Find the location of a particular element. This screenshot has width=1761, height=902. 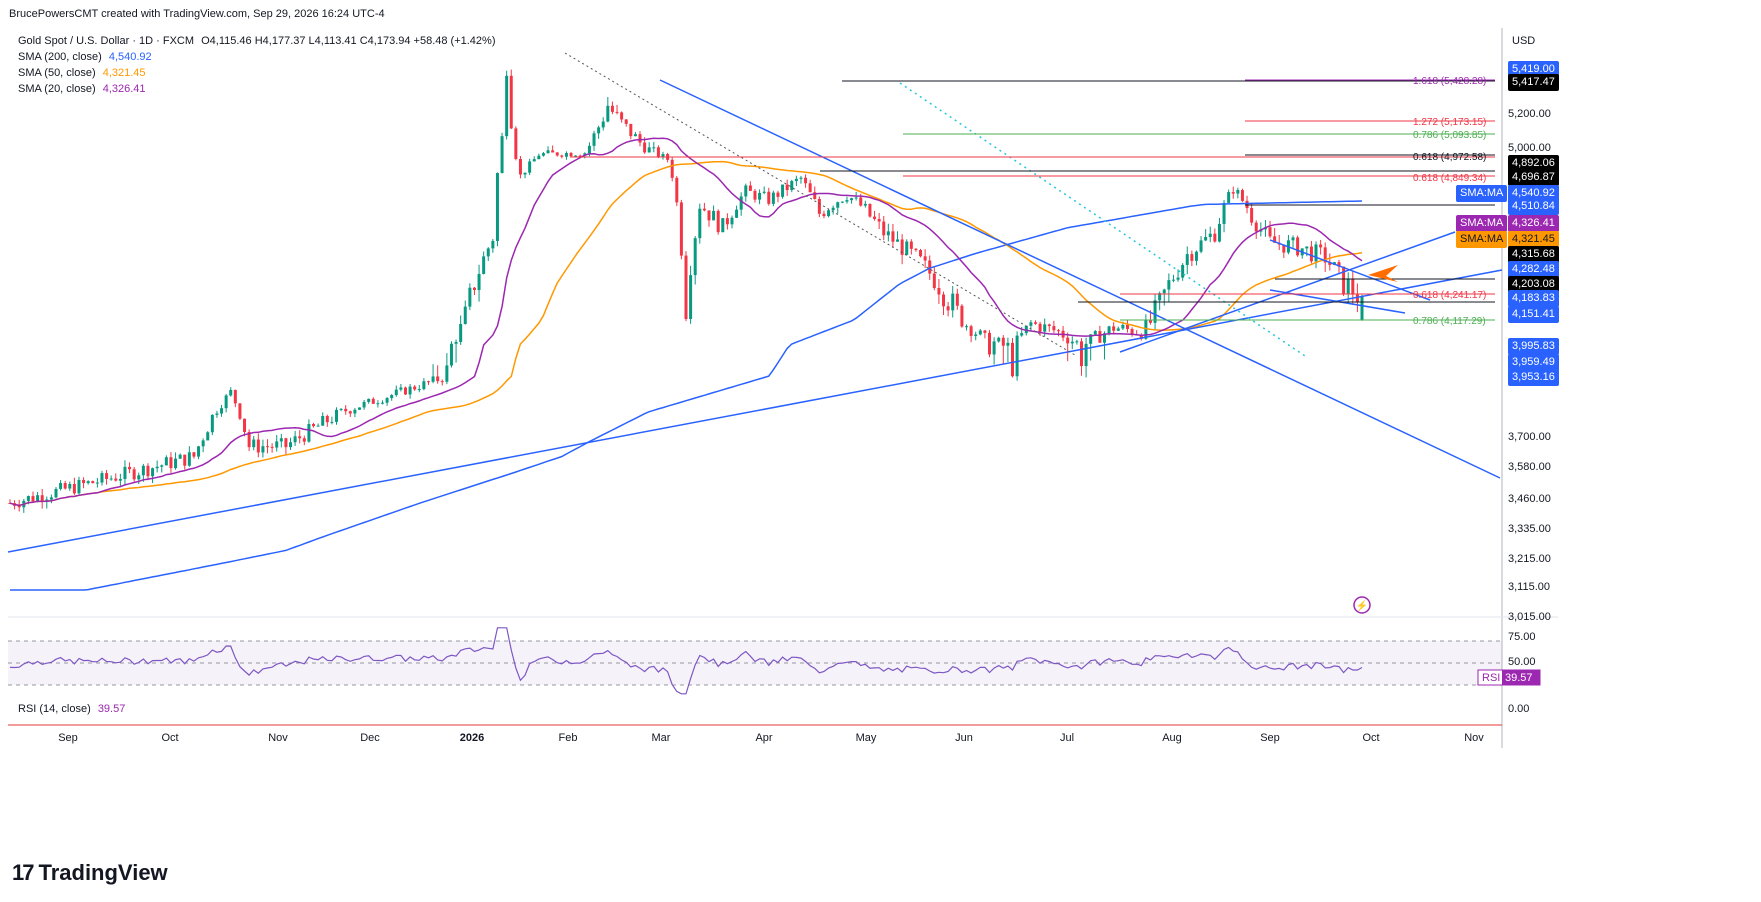

rsi-legend: RSI (14, close) 39.57 is located at coordinates (71, 709).